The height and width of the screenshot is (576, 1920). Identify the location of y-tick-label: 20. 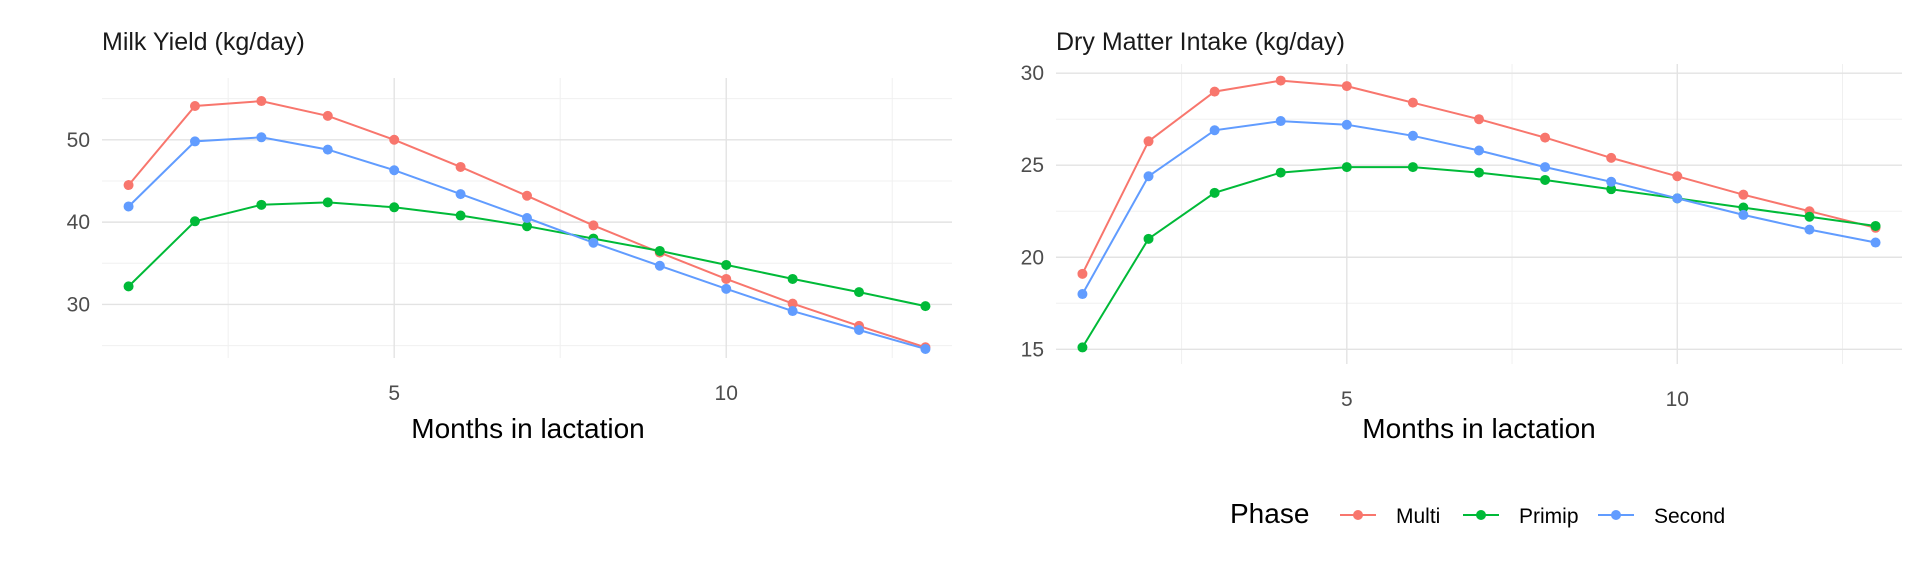
(1032, 257).